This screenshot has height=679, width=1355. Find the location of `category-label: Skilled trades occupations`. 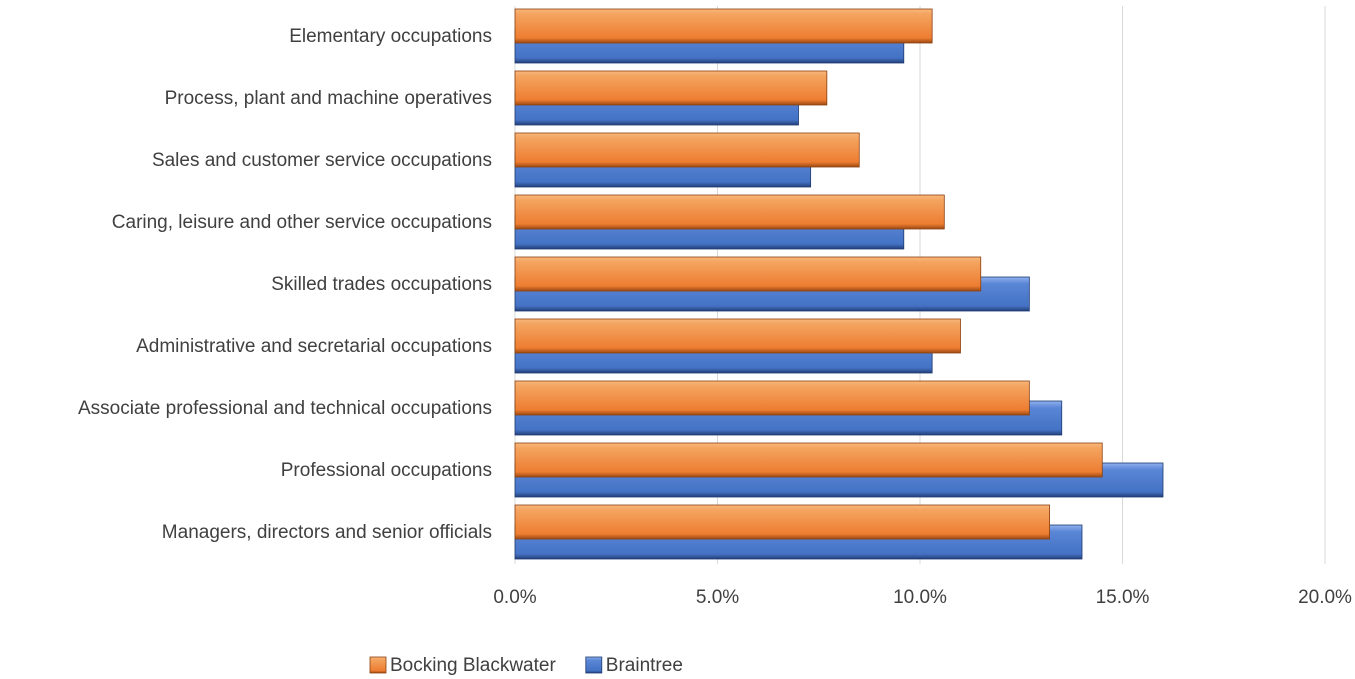

category-label: Skilled trades occupations is located at coordinates (381, 284).